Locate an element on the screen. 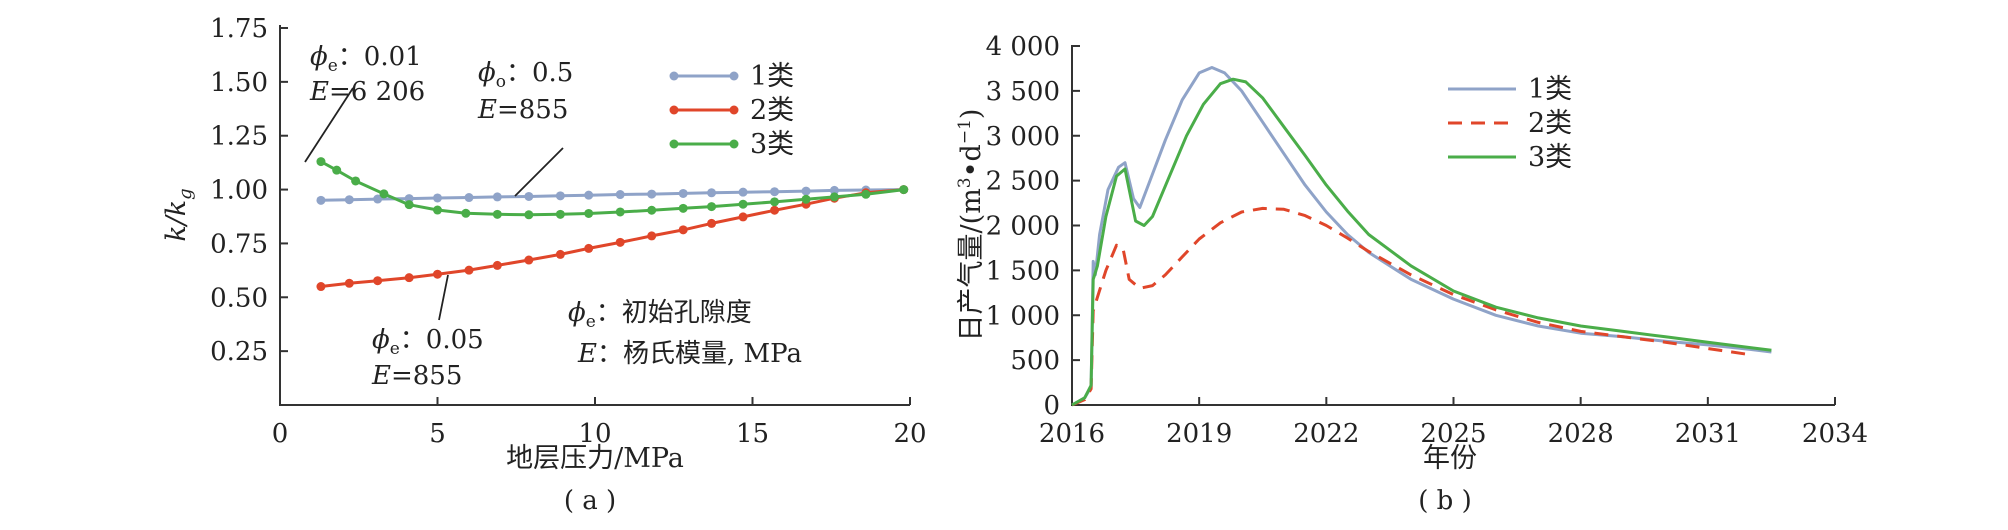  x-tick-label: 2019 is located at coordinates (1199, 434).